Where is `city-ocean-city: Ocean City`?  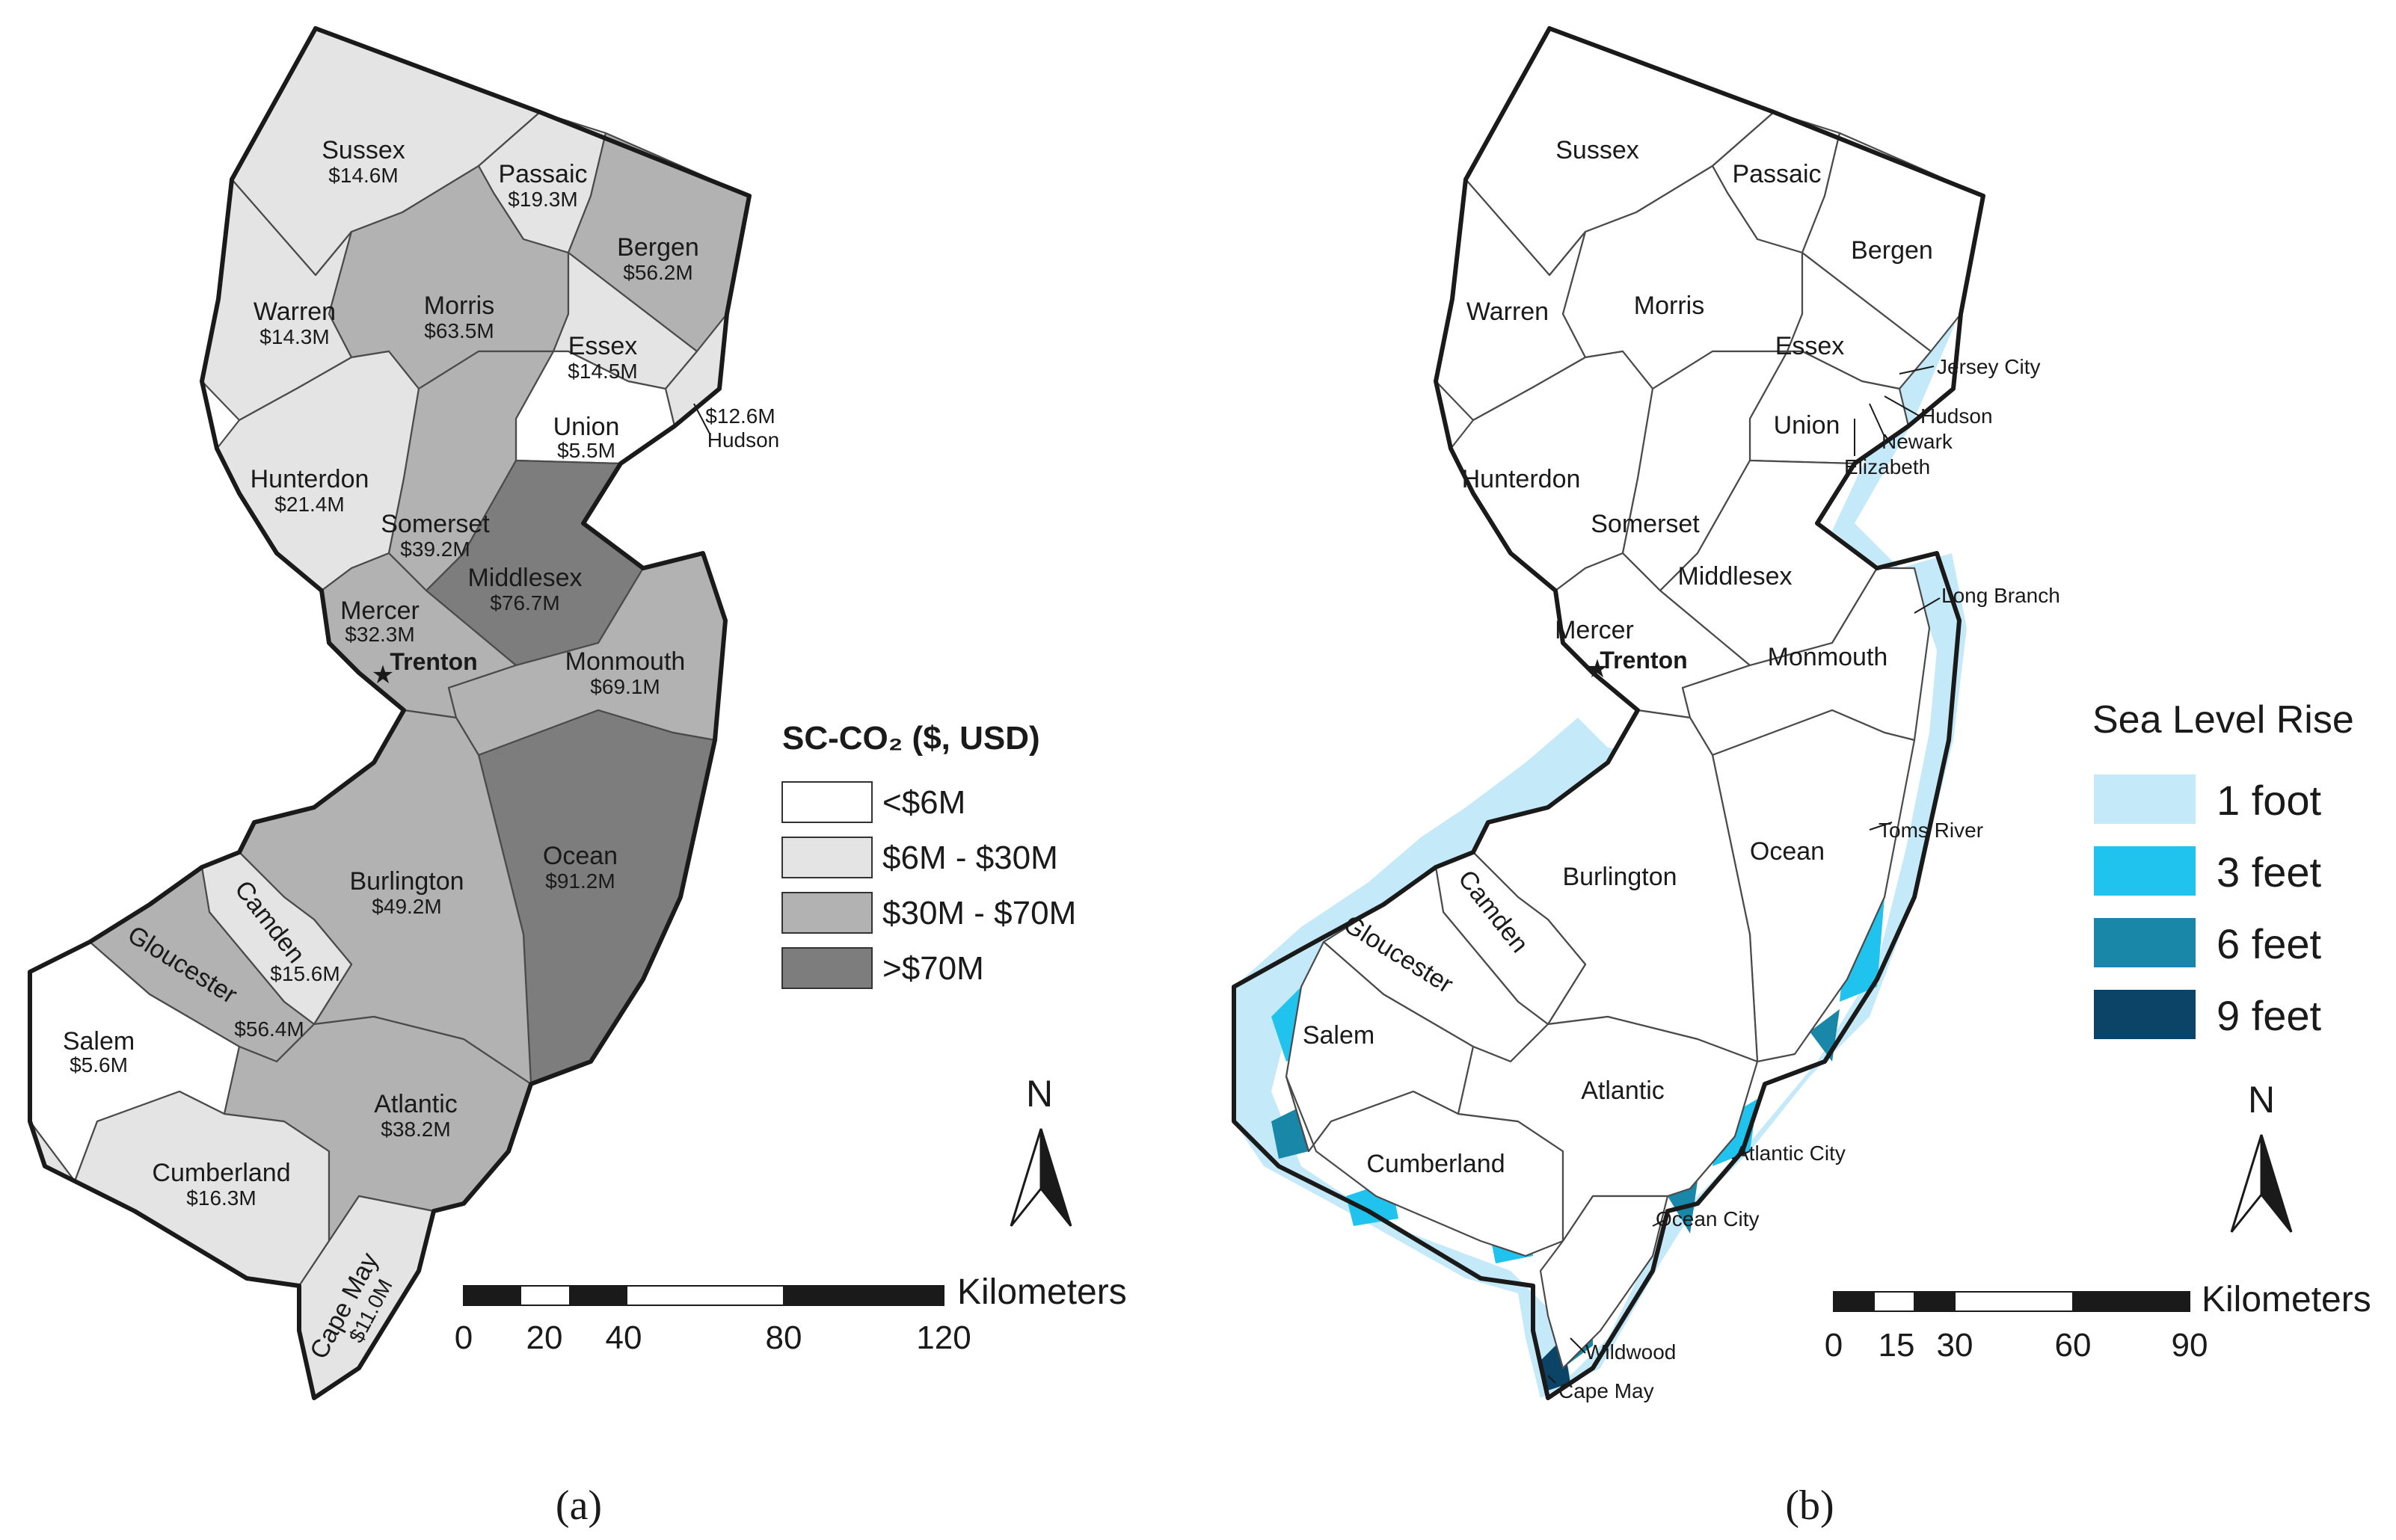
city-ocean-city: Ocean City is located at coordinates (1708, 1219).